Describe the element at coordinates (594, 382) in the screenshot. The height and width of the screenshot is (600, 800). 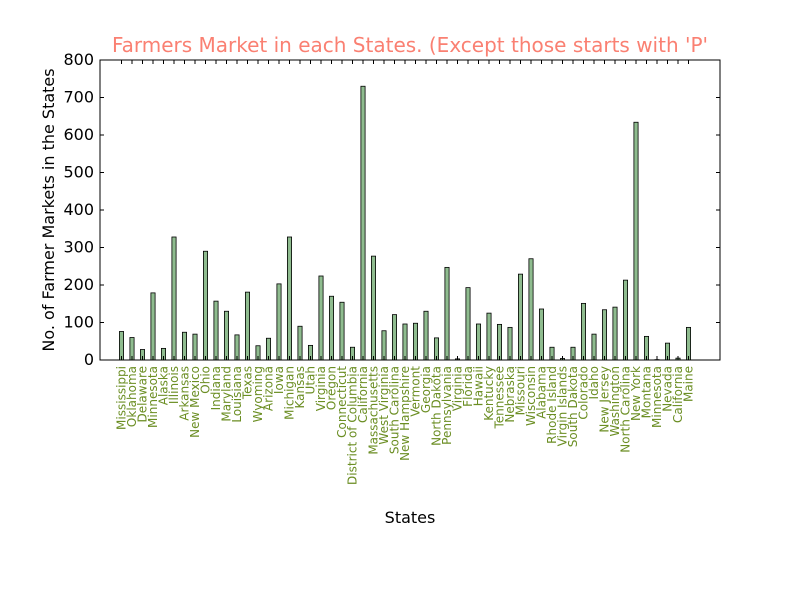
I see `x-tick-label: Idaho` at that location.